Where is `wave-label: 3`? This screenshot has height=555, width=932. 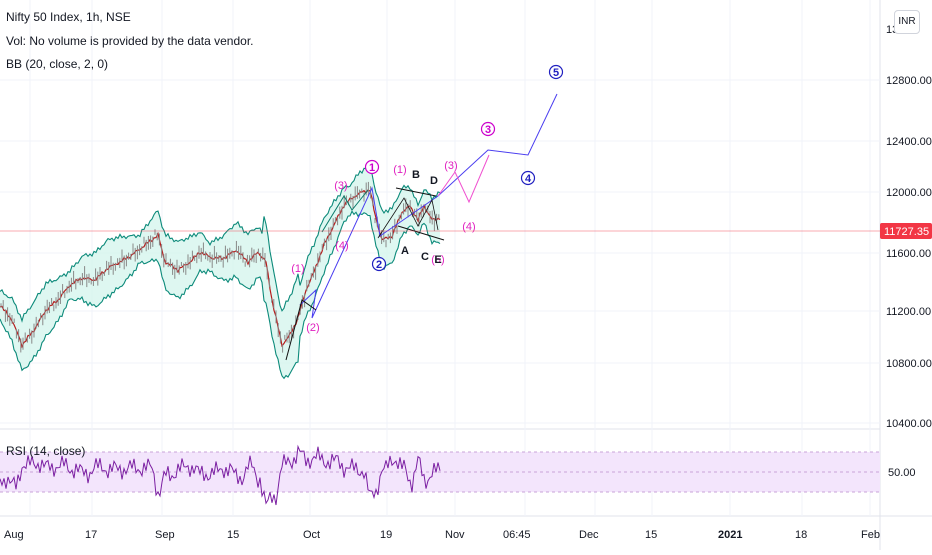 wave-label: 3 is located at coordinates (488, 130).